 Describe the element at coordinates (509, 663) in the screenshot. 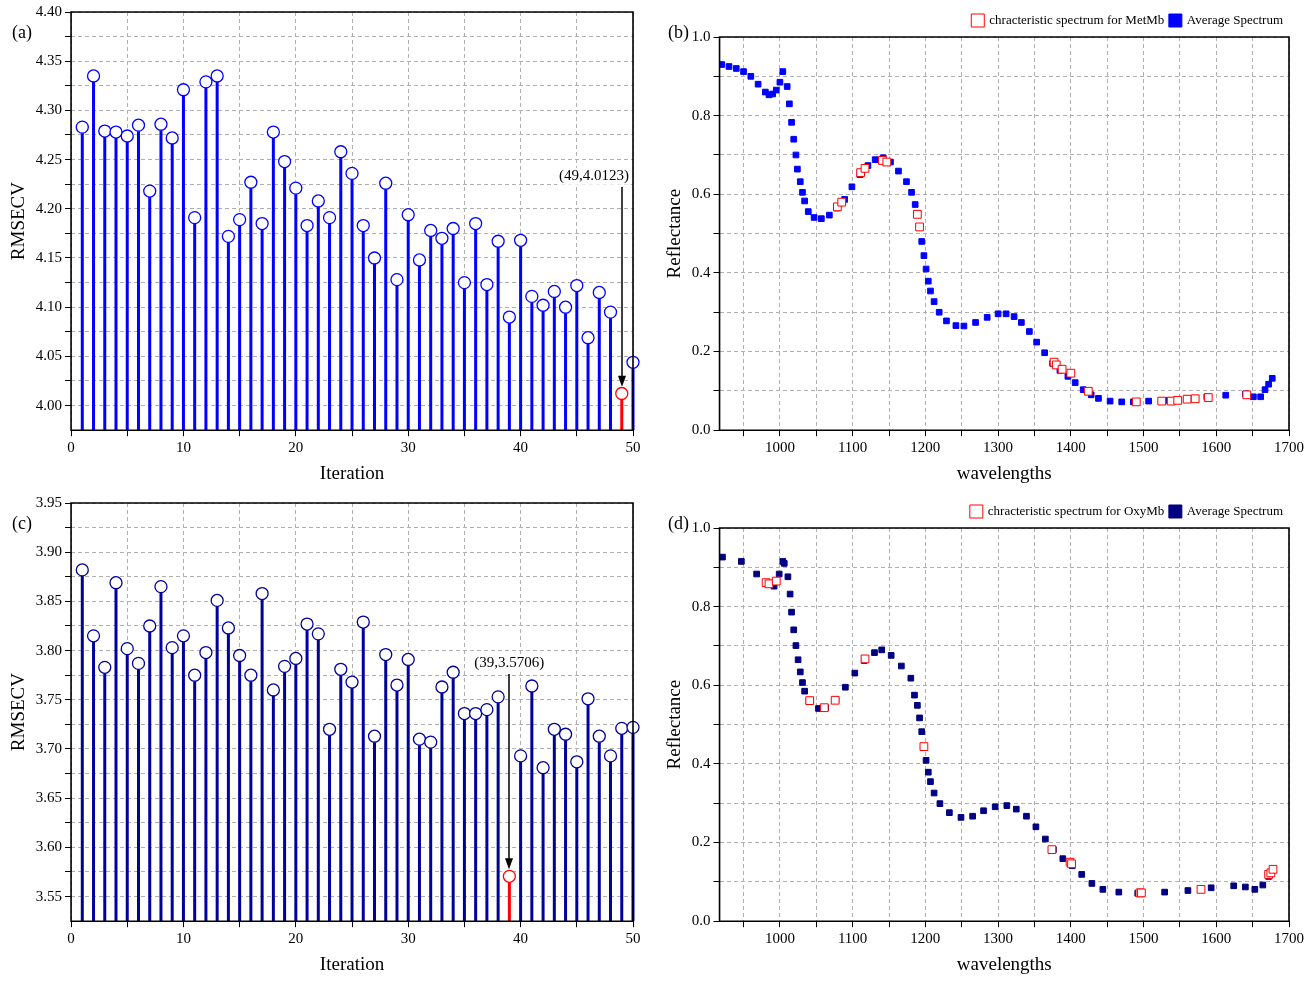

I see `annotation: (39,3.5706)` at that location.